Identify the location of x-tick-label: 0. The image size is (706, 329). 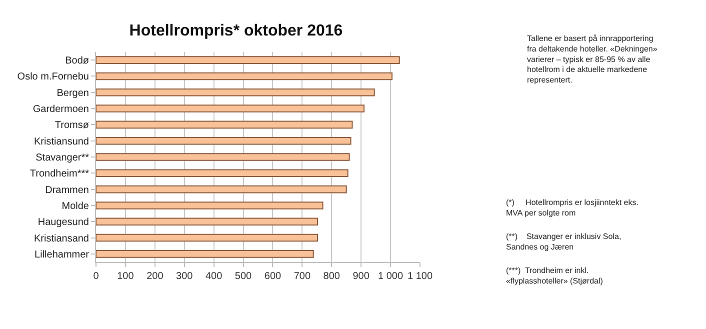
(96, 276).